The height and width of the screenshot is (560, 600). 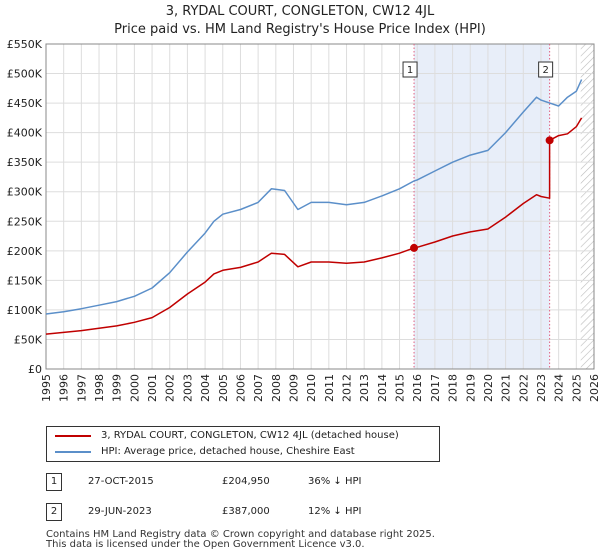 What do you see at coordinates (46, 388) in the screenshot?
I see `x-tick-label: 1995` at bounding box center [46, 388].